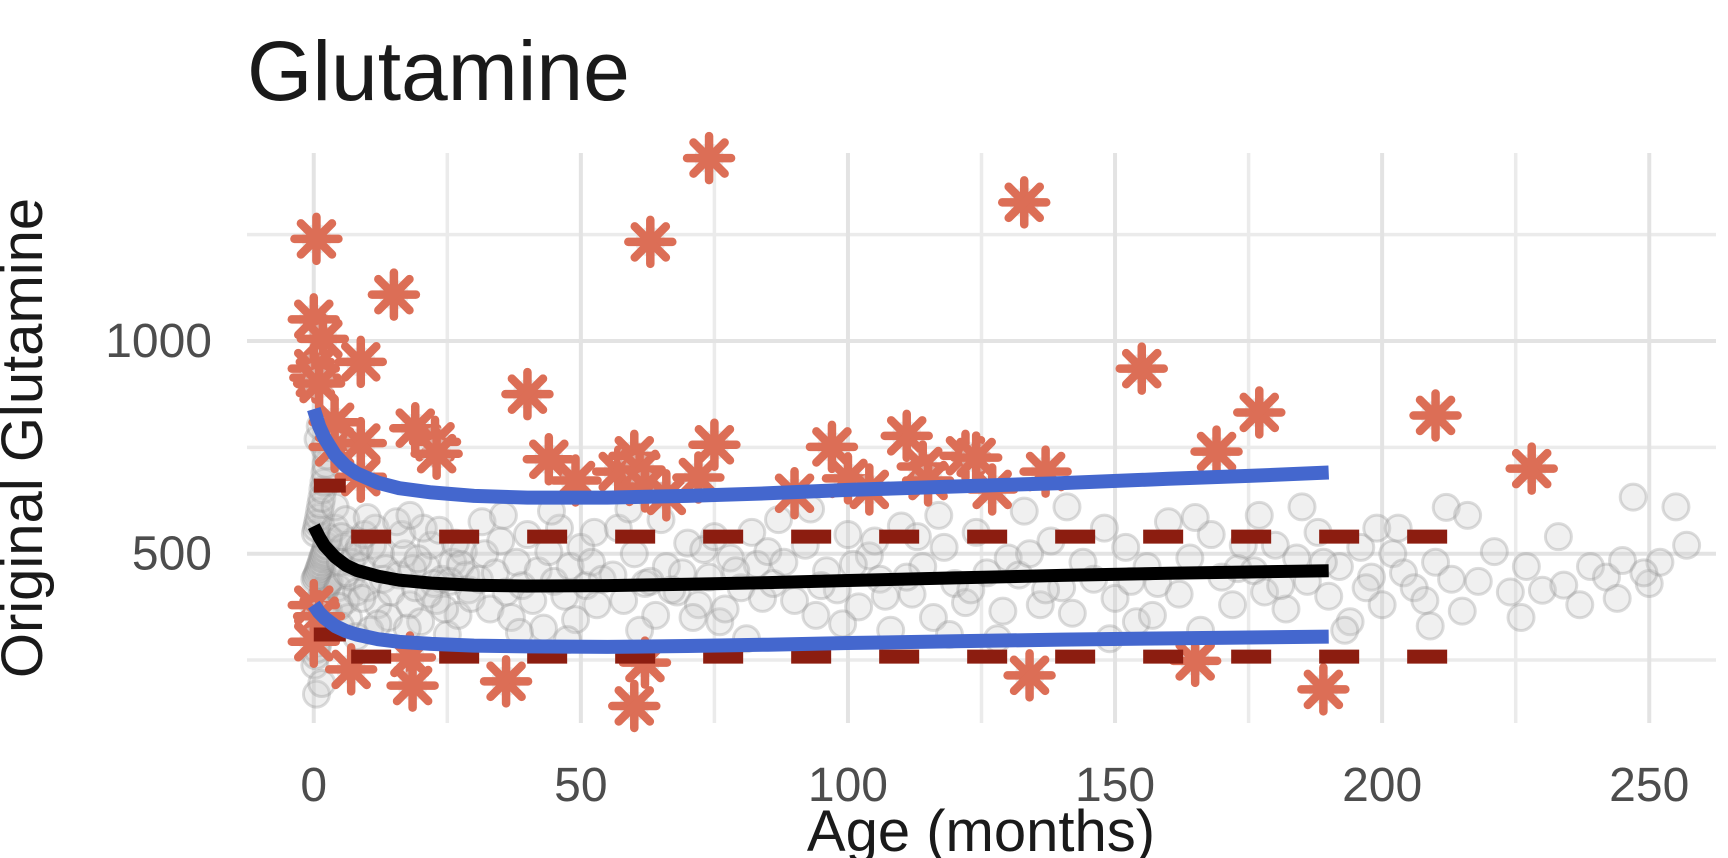 This screenshot has width=1728, height=858. Describe the element at coordinates (818, 558) in the screenshot. I see `median-curve` at that location.